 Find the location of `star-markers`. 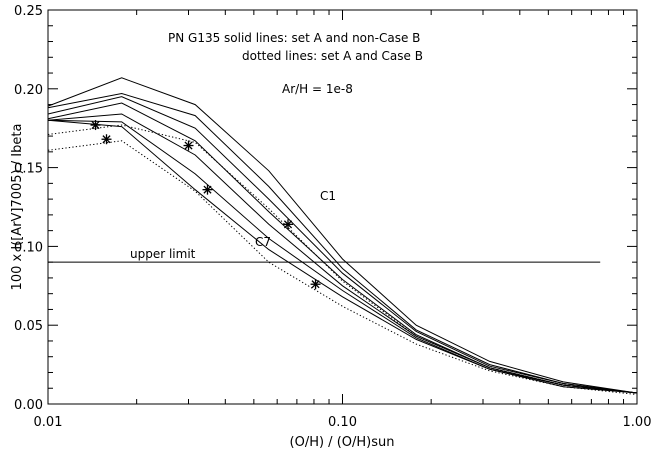

star-markers is located at coordinates (205, 205).